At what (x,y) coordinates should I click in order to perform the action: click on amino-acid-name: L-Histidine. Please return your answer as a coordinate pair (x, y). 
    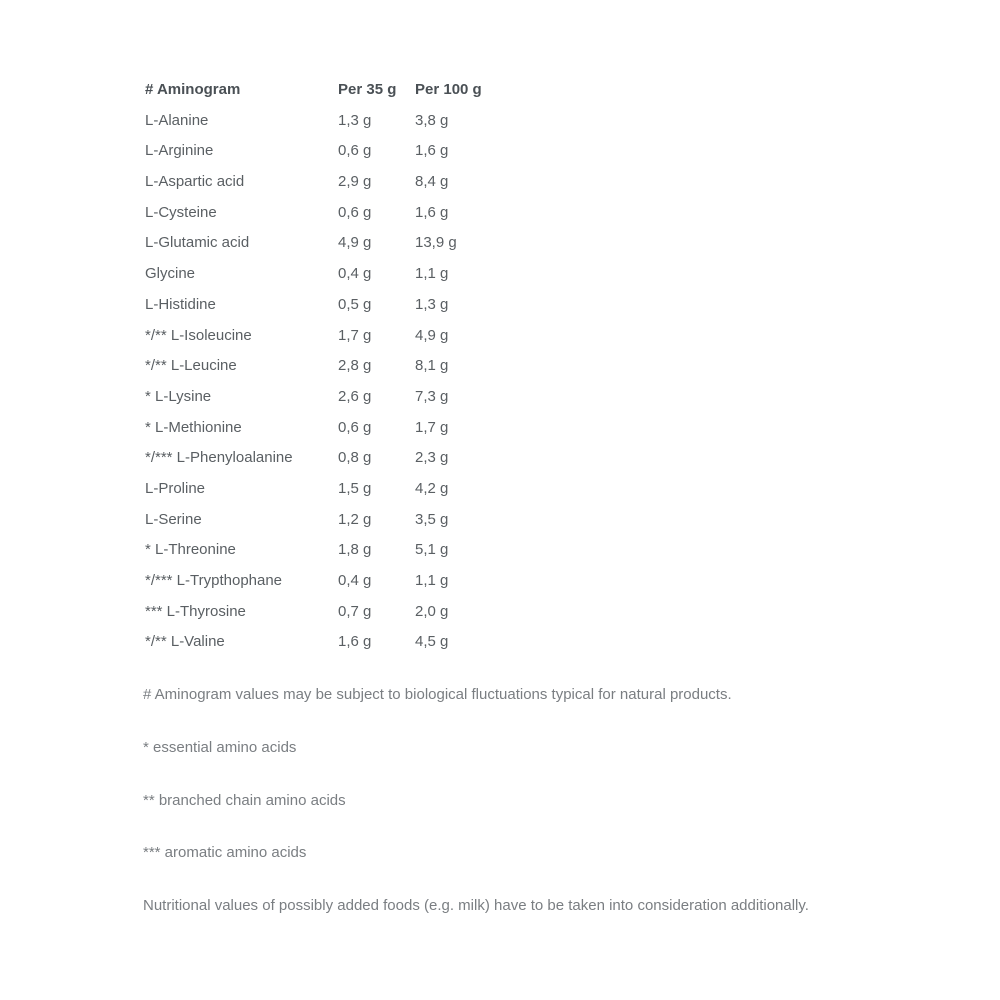
    Looking at the image, I should click on (180, 304).